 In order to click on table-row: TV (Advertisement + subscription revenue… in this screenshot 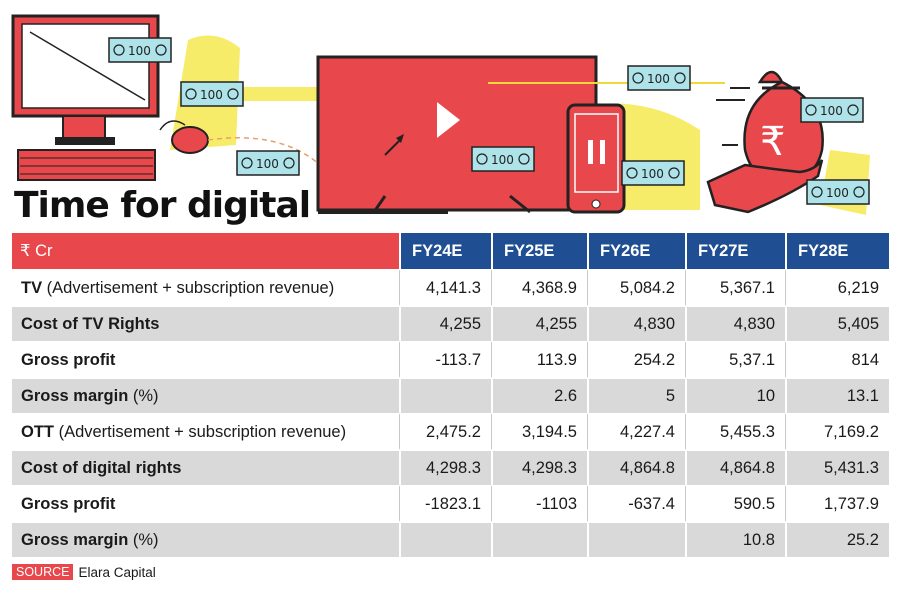, I will do `click(450, 287)`.